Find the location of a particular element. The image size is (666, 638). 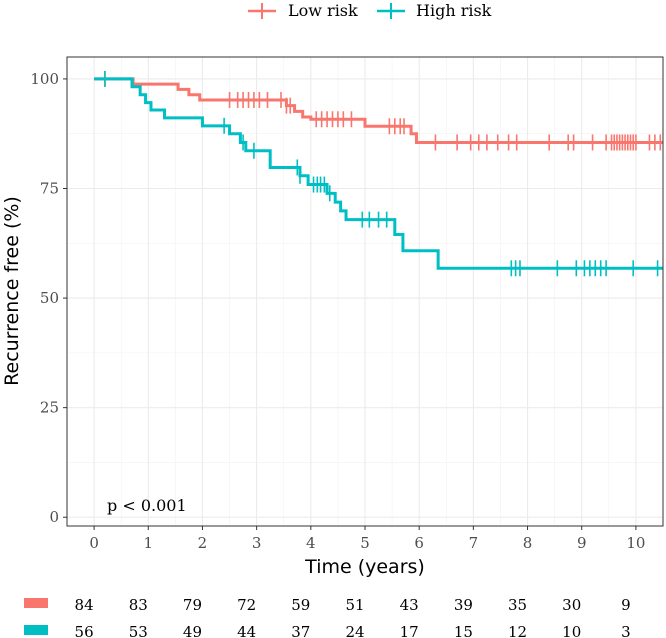

y-tick-label: 25 is located at coordinates (49, 408).